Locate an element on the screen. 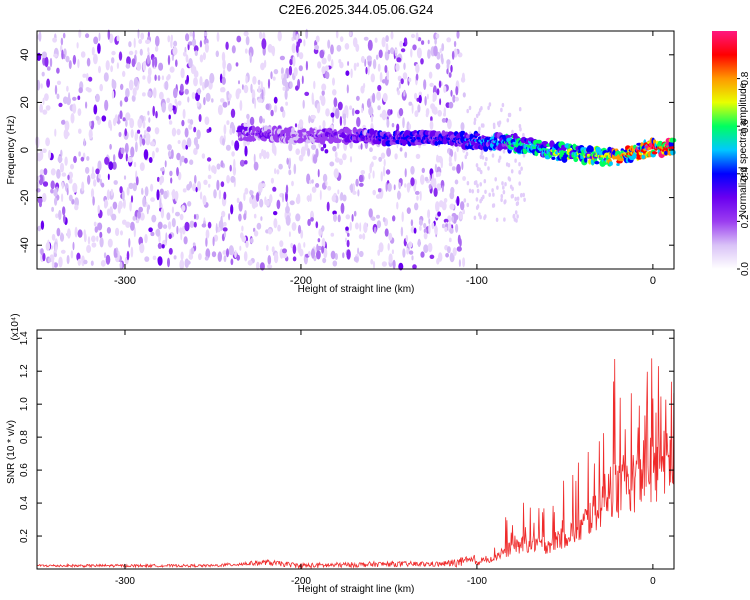 This screenshot has height=600, width=750. colorbar-tick-label: 0.2 is located at coordinates (745, 221).